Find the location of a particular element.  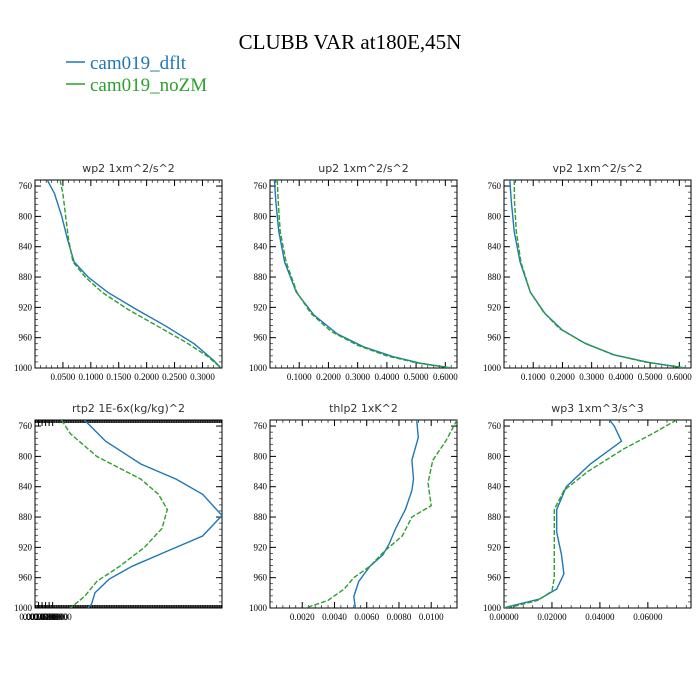

x-tick-label: 0.0100 is located at coordinates (431, 617).